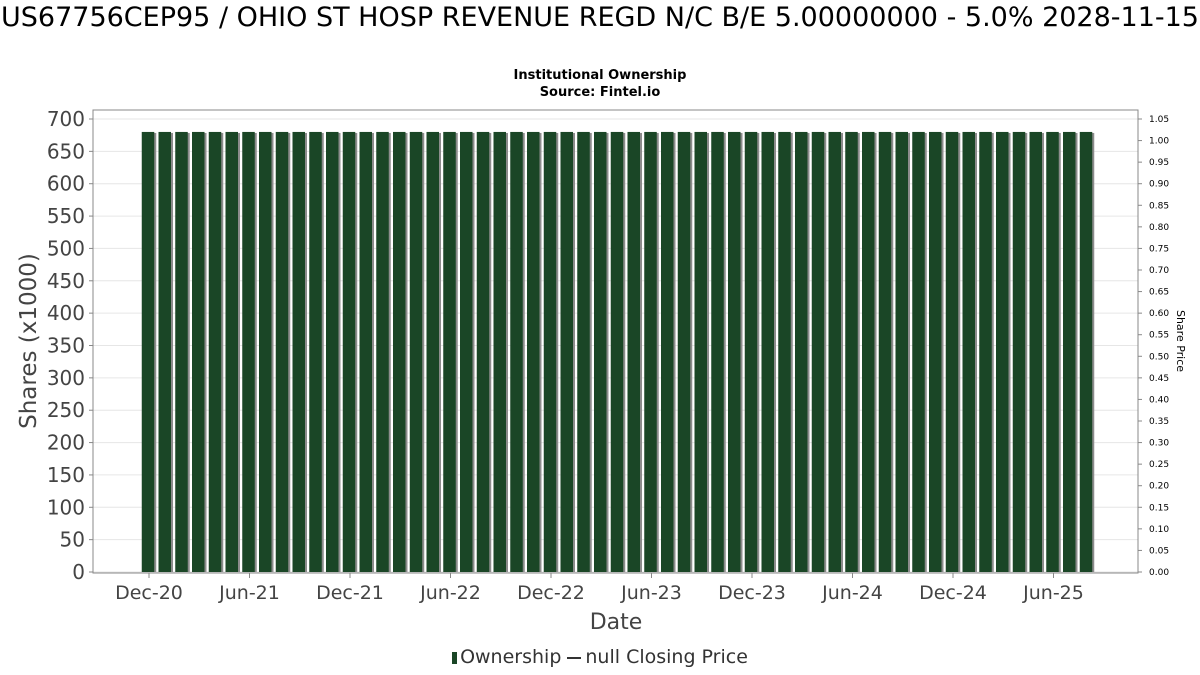 The width and height of the screenshot is (1200, 675). Describe the element at coordinates (651, 593) in the screenshot. I see `x-tick-label: Jun-23` at that location.